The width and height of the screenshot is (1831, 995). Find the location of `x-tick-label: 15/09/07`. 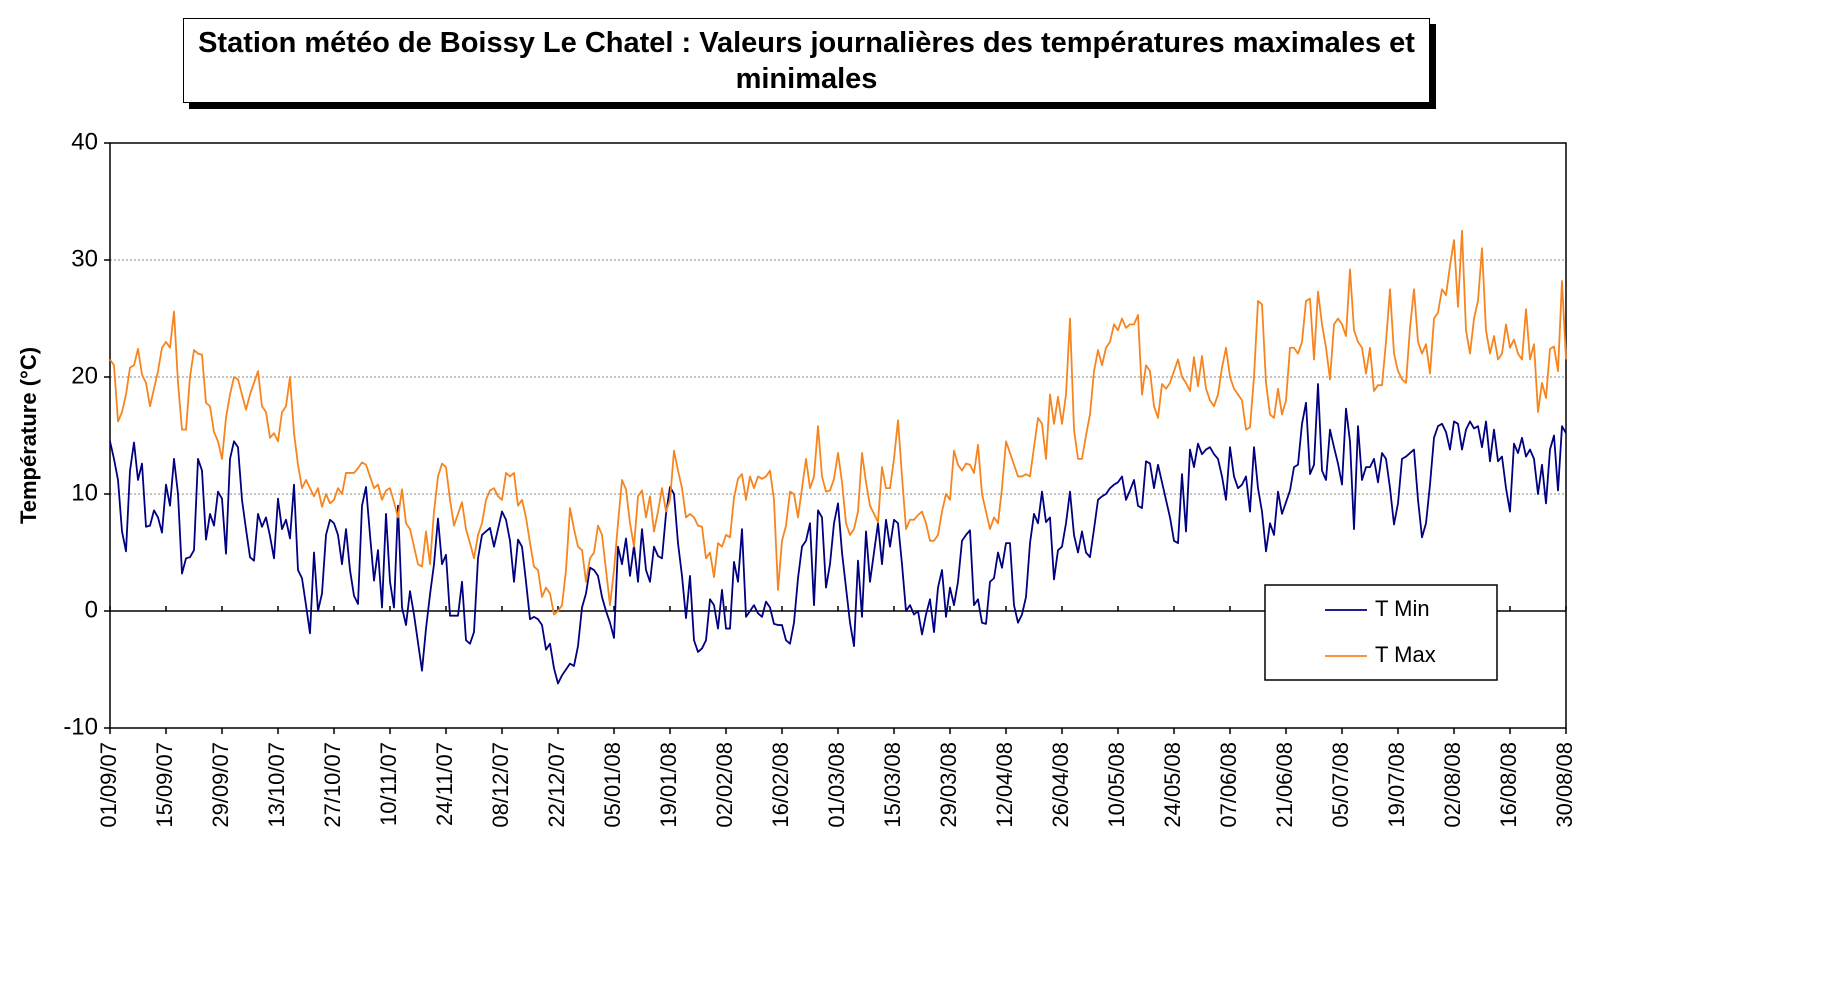

x-tick-label: 15/09/07 is located at coordinates (164, 785).